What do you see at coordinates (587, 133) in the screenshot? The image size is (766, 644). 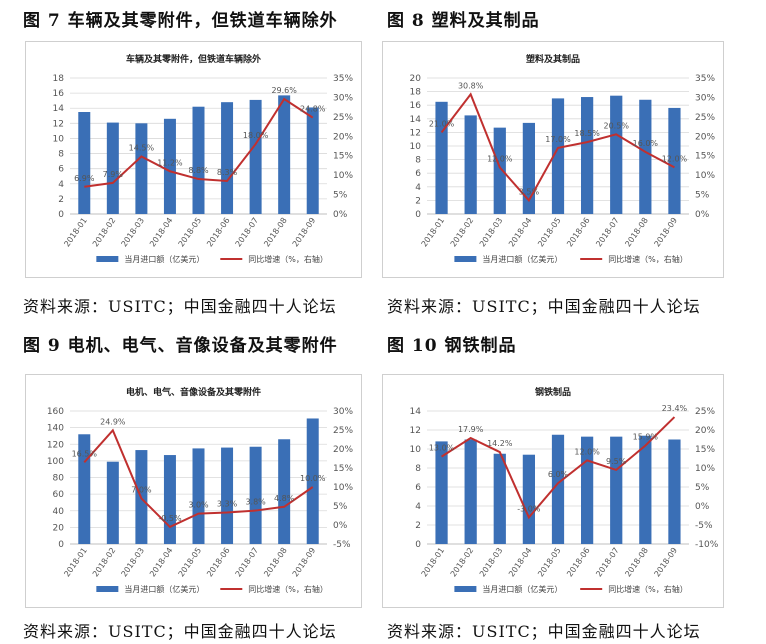 I see `data-label: 18.5%` at bounding box center [587, 133].